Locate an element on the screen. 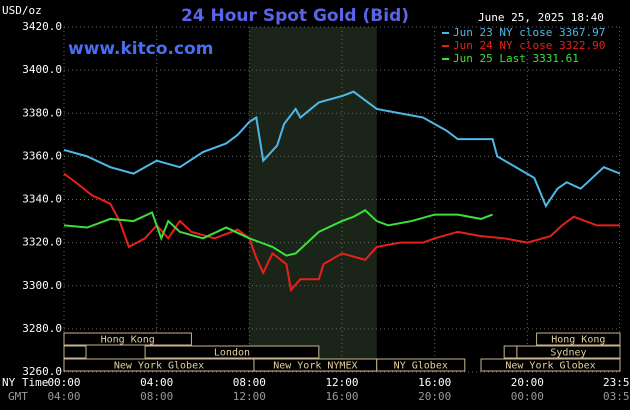 This screenshot has width=630, height=410. gmt-tick-label: 20:00 is located at coordinates (434, 396).